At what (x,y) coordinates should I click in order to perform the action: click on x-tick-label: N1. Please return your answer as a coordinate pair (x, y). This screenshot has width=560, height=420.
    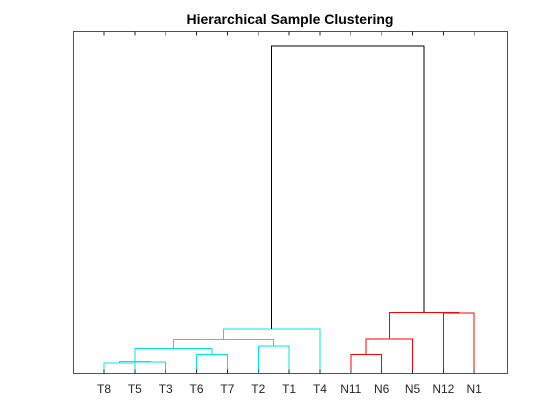
    Looking at the image, I should click on (475, 389).